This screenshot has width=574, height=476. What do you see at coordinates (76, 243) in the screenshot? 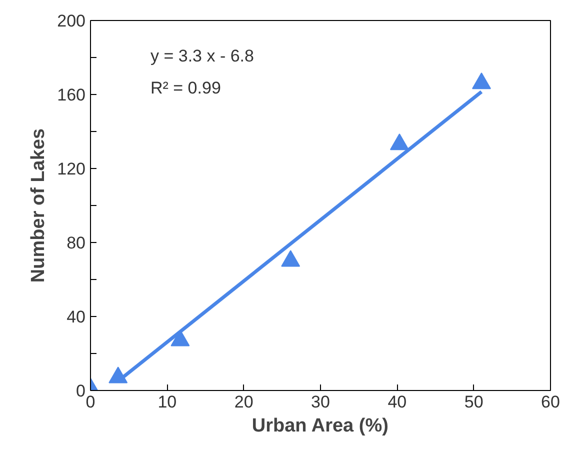
I see `y-tick-label: 80` at bounding box center [76, 243].